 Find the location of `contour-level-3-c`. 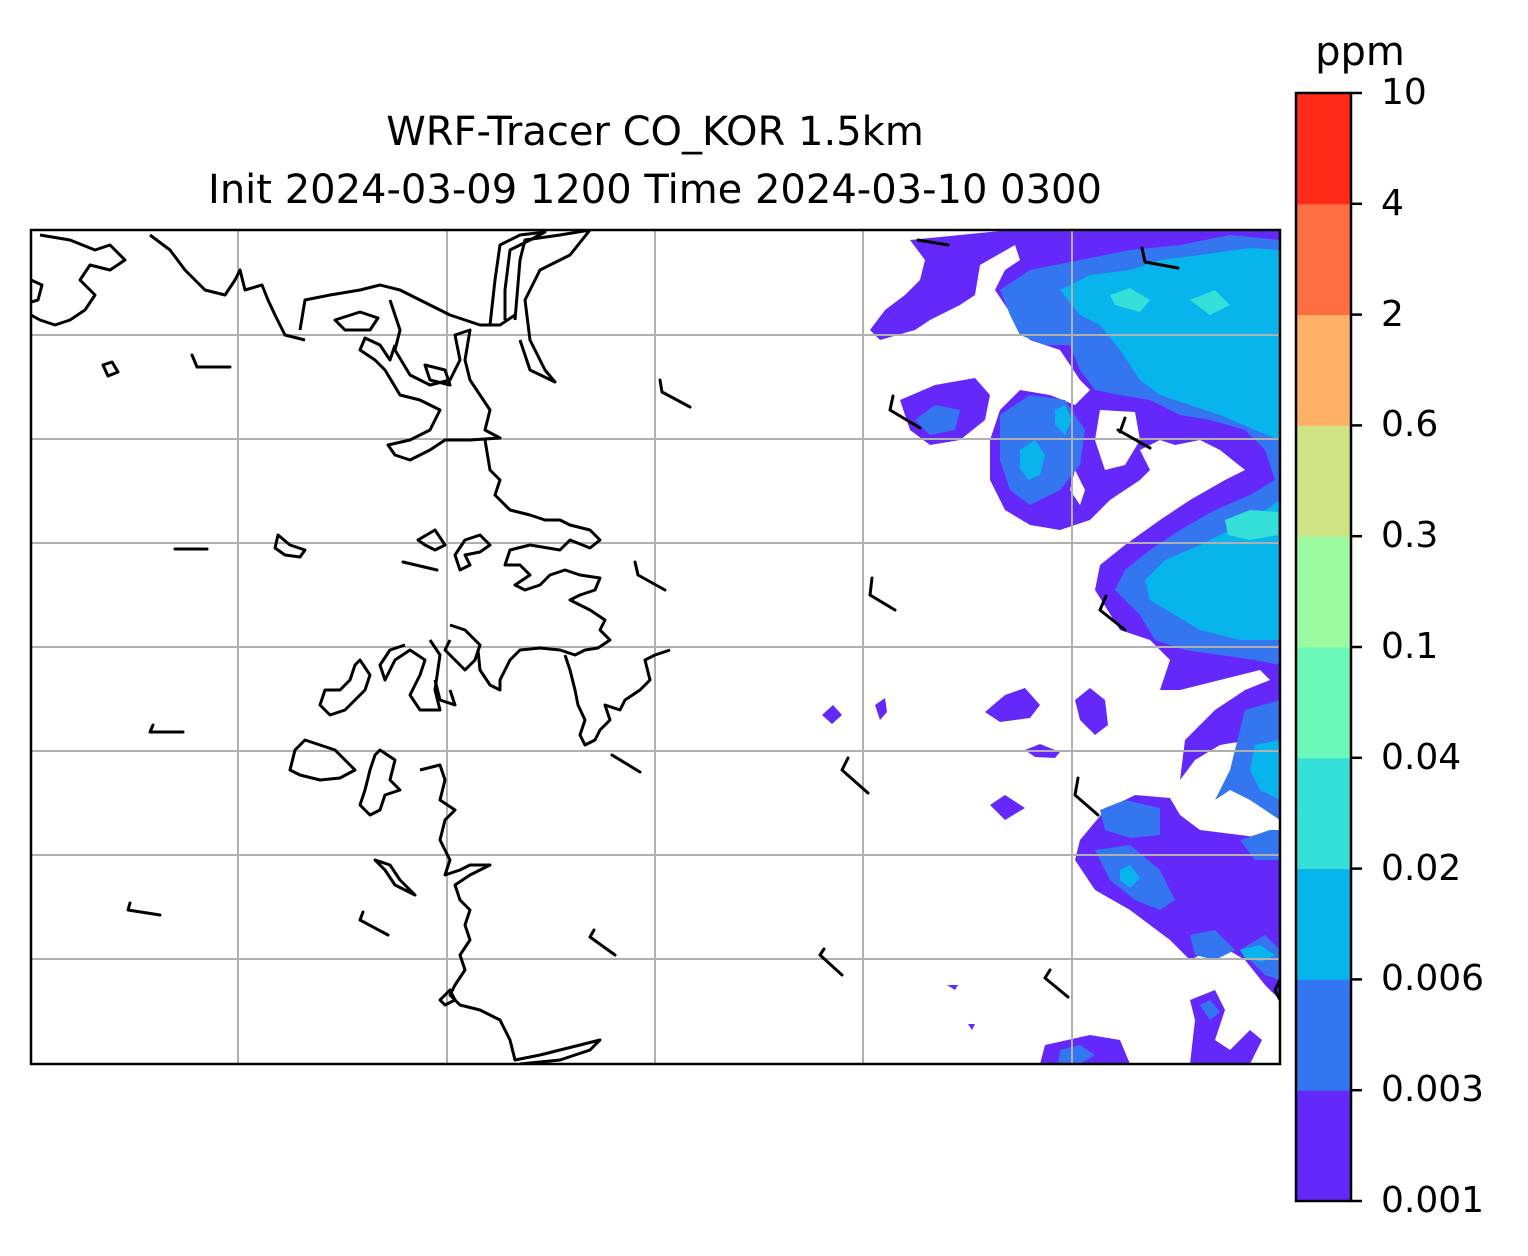

contour-level-3-c is located at coordinates (1210, 302).